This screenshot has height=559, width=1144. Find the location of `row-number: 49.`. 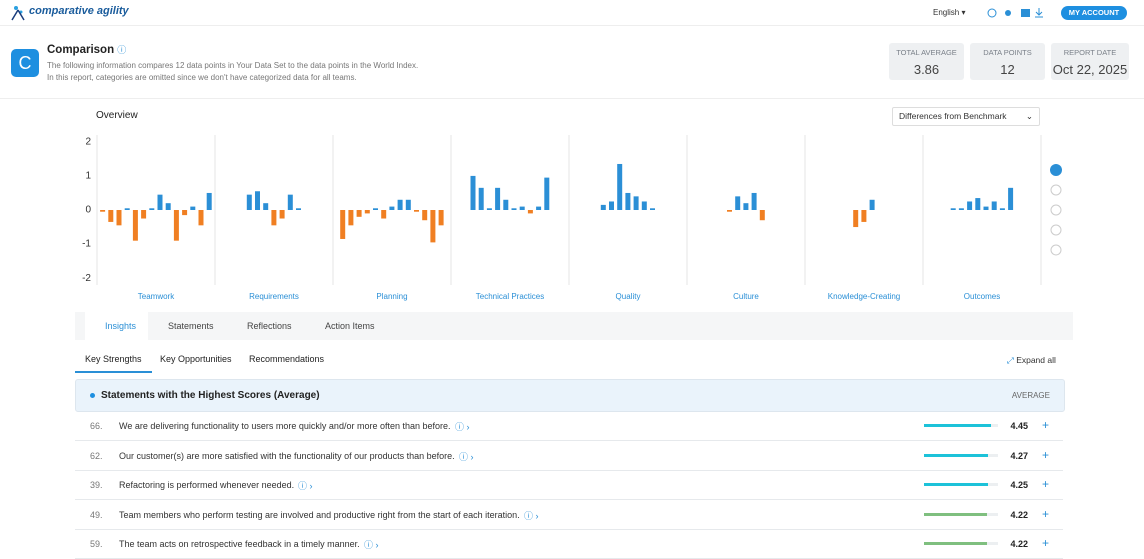

row-number: 49. is located at coordinates (96, 514).